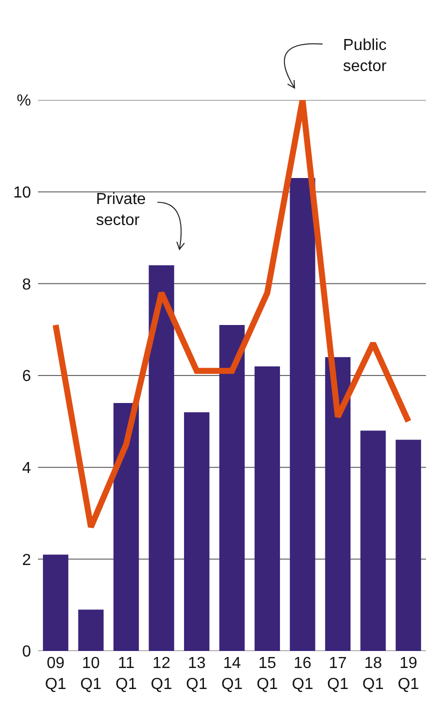  What do you see at coordinates (91, 674) in the screenshot?
I see `x-tick-label: 10 Q1` at bounding box center [91, 674].